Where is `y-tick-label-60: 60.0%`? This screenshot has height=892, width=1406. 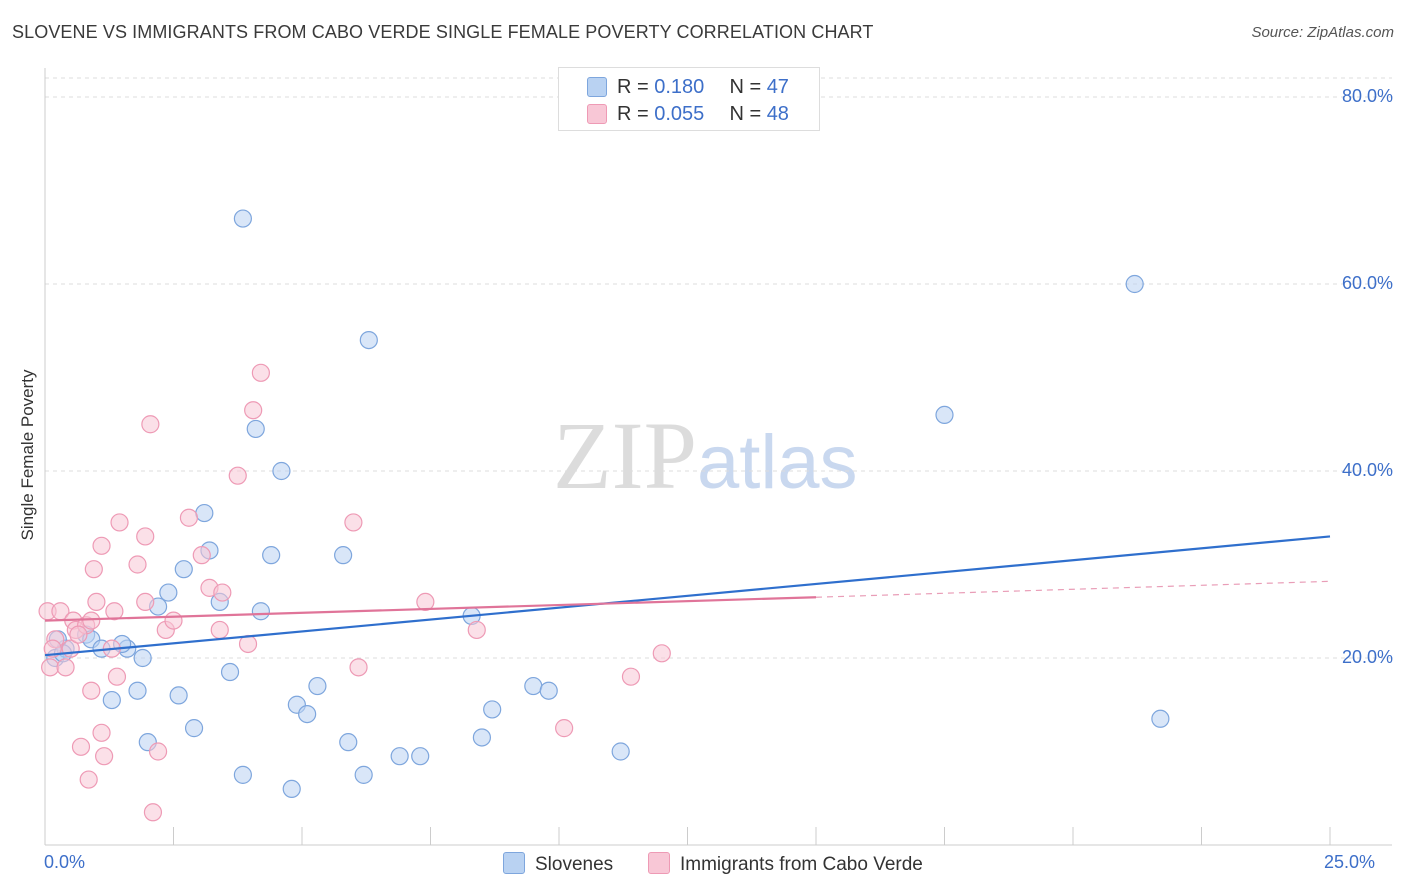 y-tick-label-60: 60.0% is located at coordinates (1367, 283).